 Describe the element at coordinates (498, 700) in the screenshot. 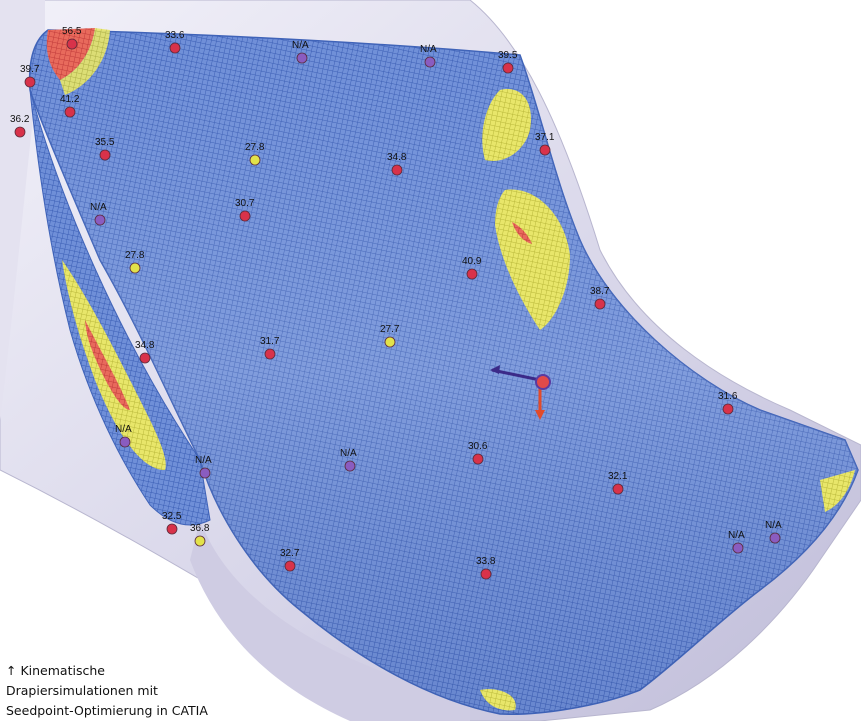

I see `zone-yellow-bottom` at that location.